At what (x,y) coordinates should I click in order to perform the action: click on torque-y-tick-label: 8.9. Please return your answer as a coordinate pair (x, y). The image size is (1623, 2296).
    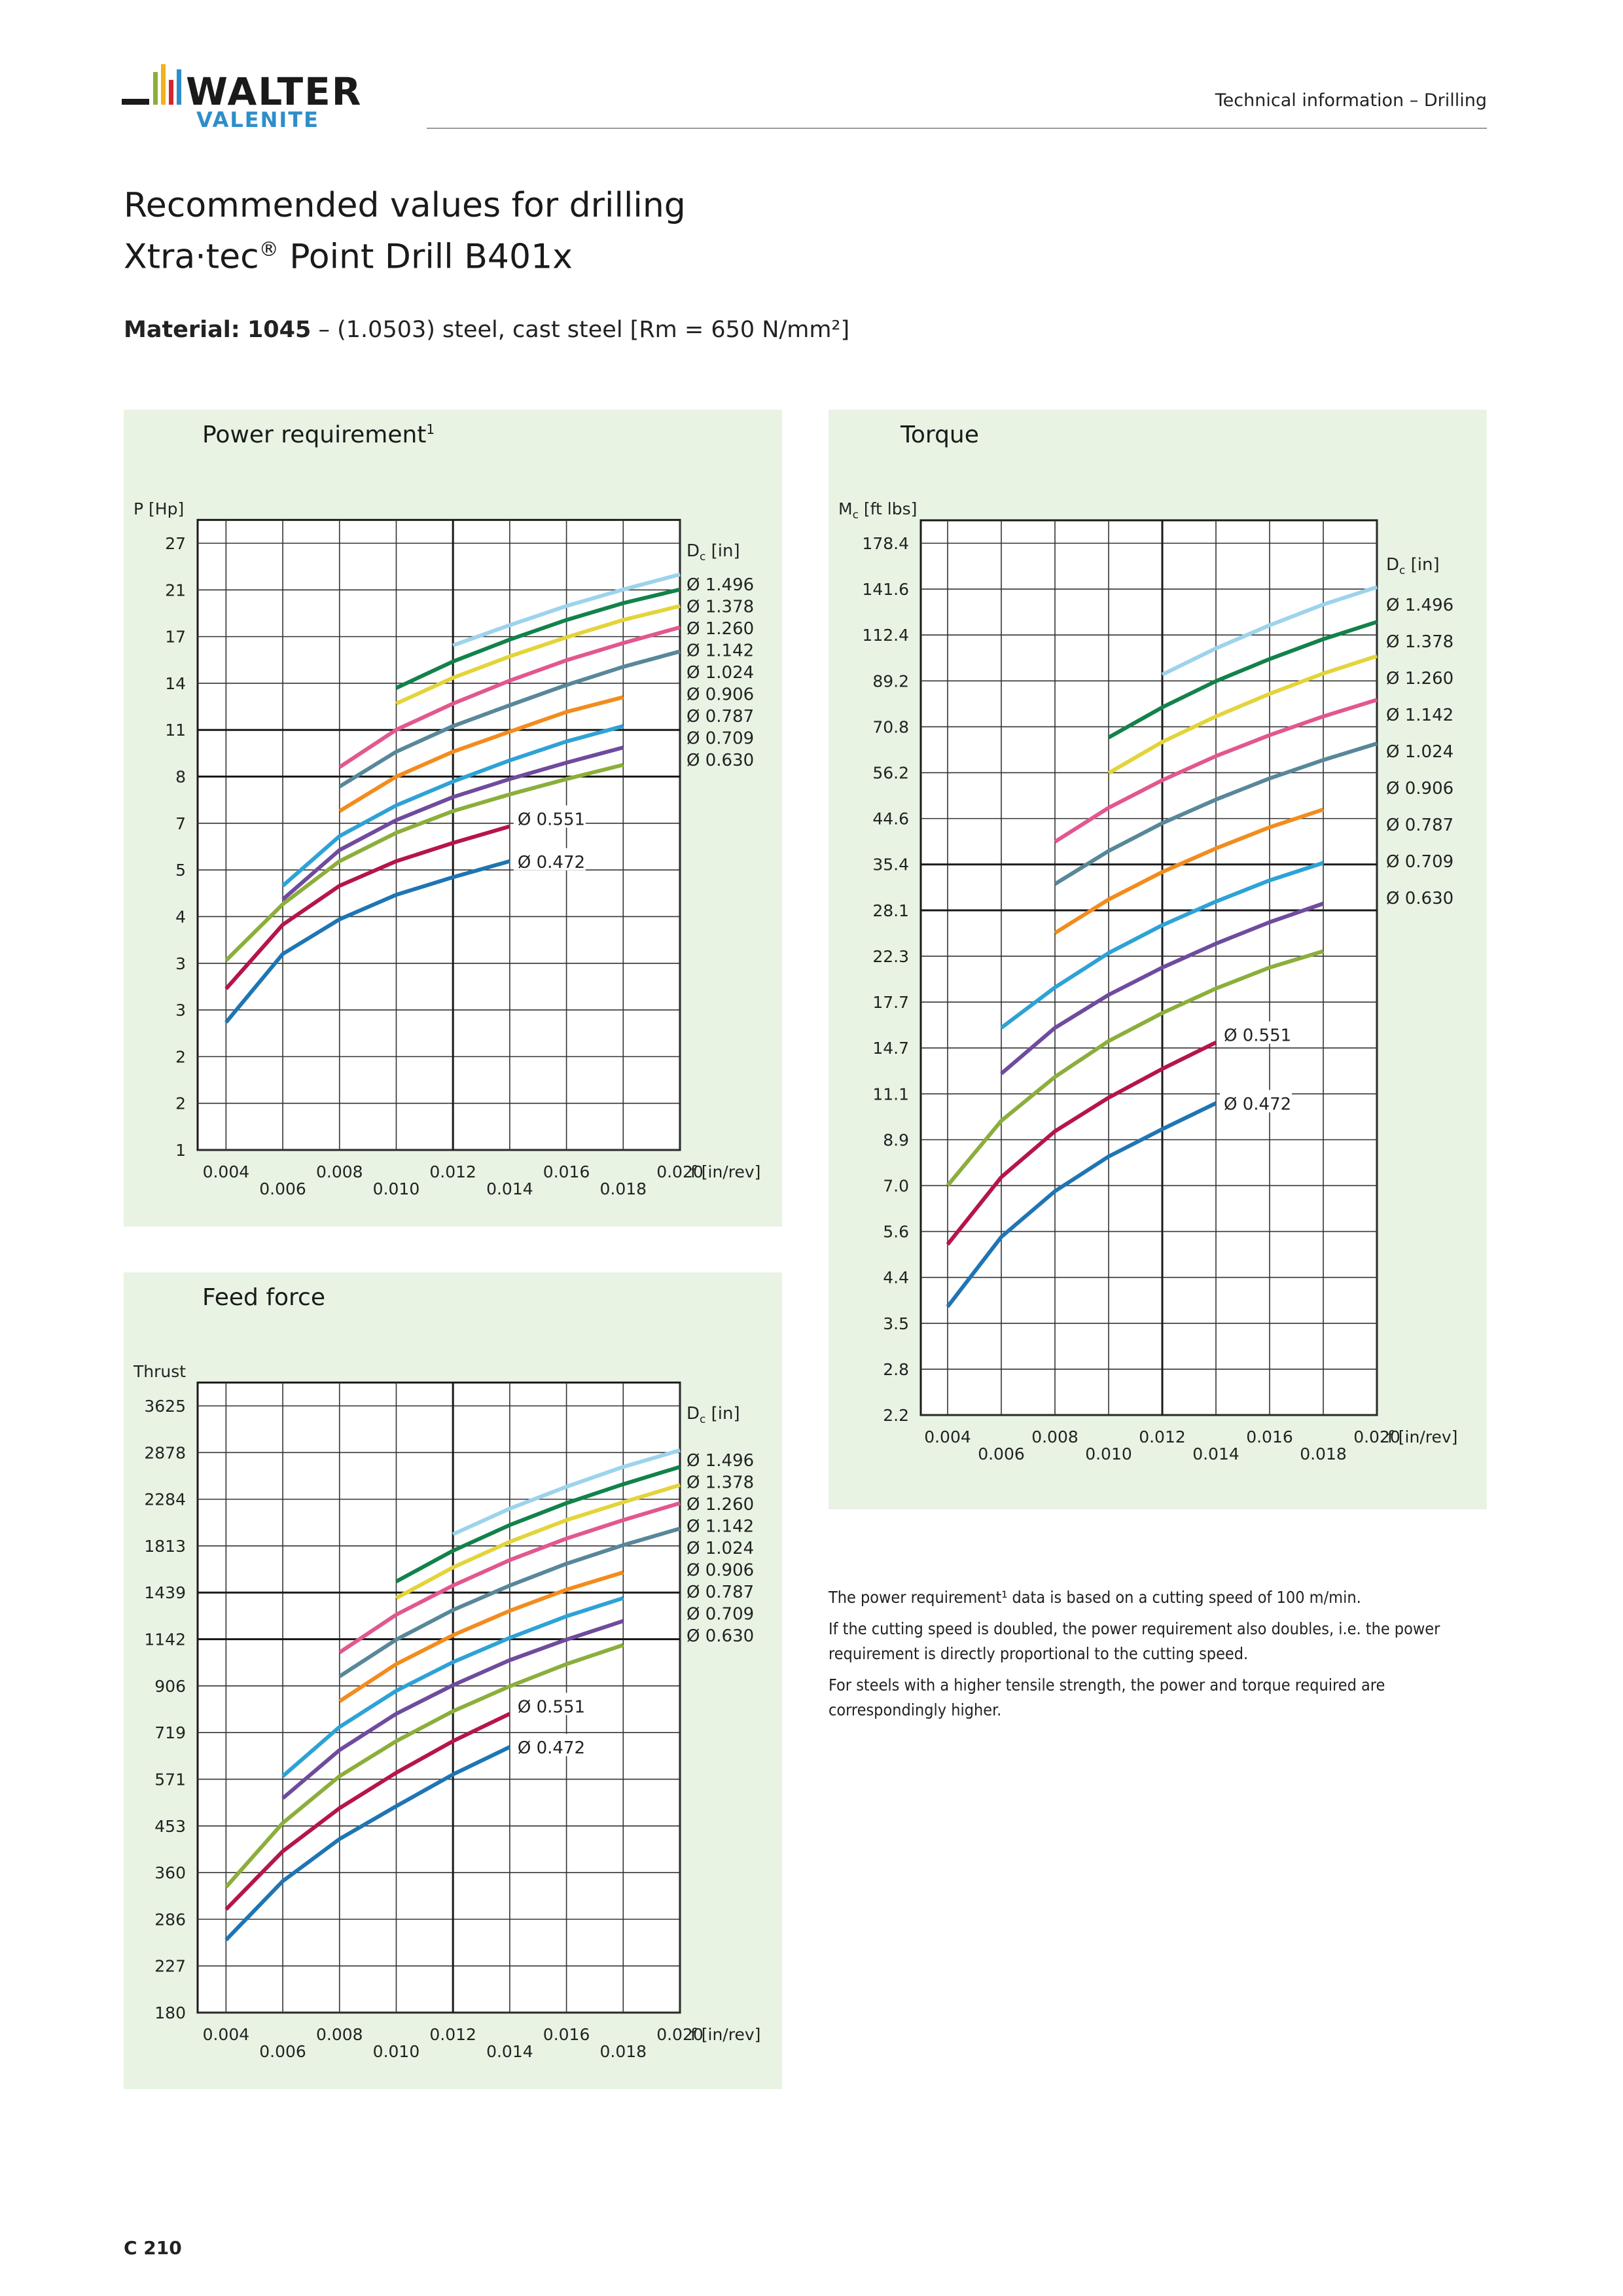
    Looking at the image, I should click on (896, 1139).